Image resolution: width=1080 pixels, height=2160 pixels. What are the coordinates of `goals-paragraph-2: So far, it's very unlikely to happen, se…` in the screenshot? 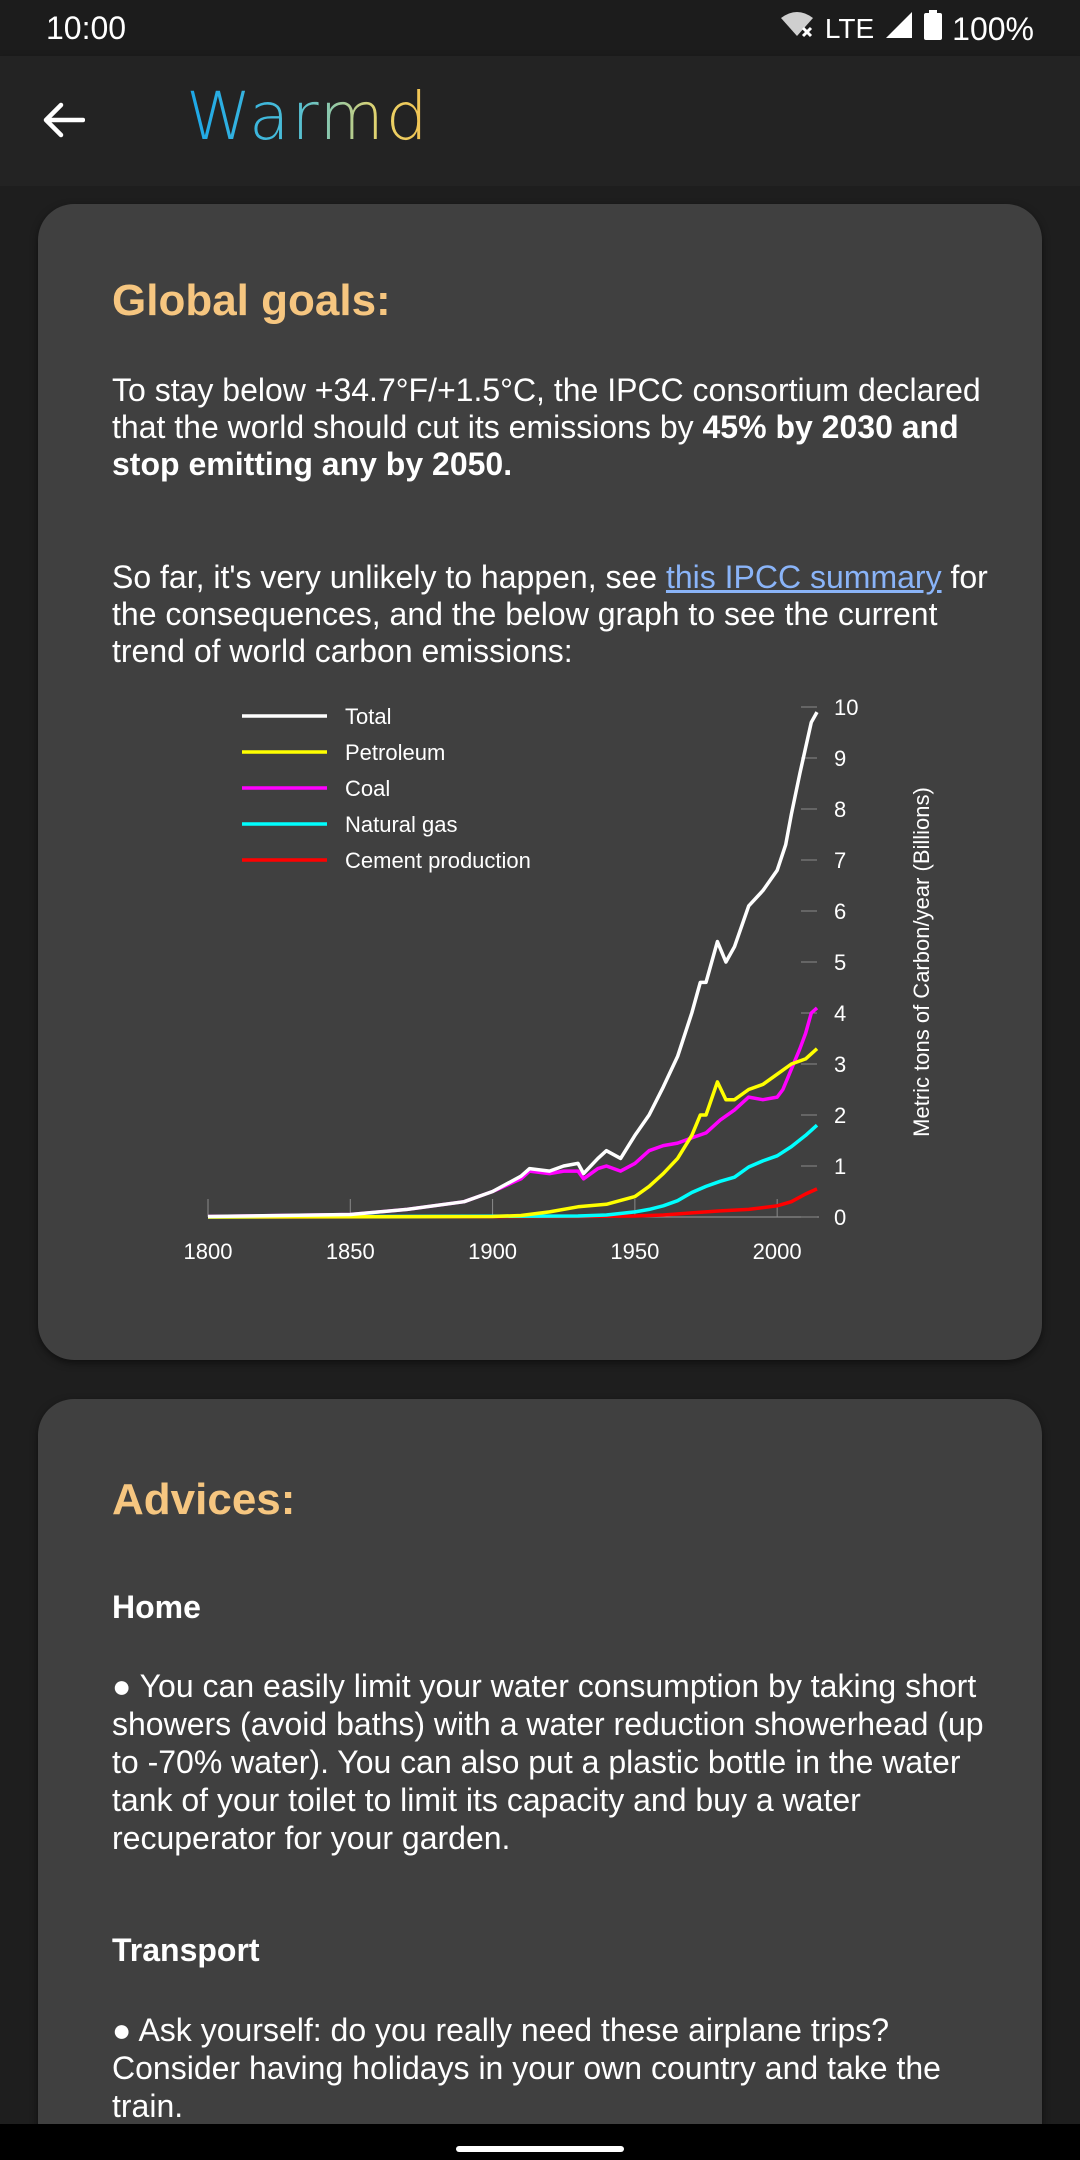 It's located at (552, 614).